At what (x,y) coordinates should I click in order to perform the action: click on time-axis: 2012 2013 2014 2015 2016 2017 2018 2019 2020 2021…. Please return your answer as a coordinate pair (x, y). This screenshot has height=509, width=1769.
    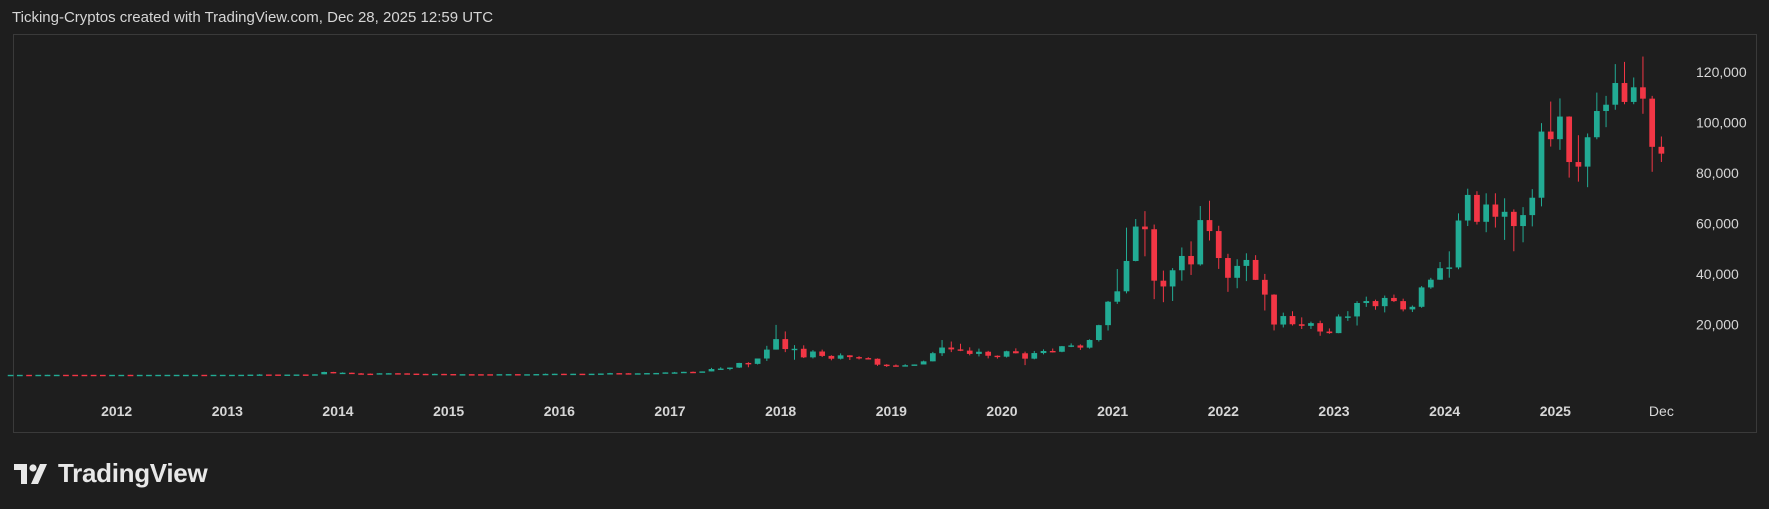
    Looking at the image, I should click on (887, 411).